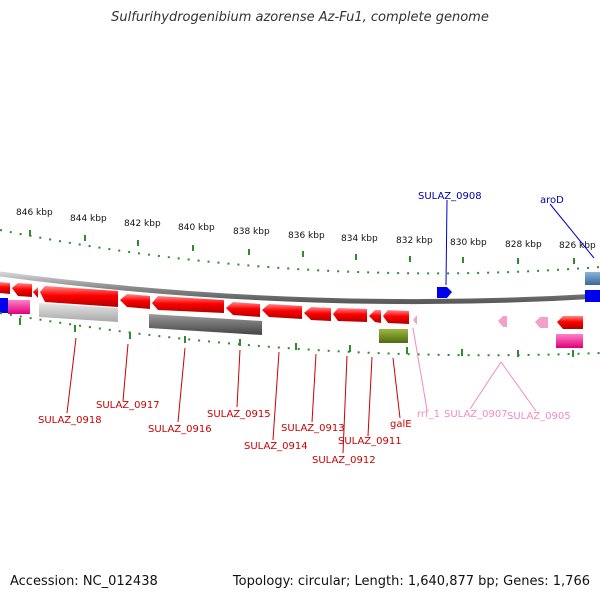 The height and width of the screenshot is (600, 600). Describe the element at coordinates (428, 414) in the screenshot. I see `gene-label-rrf-1: rrf_1` at that location.